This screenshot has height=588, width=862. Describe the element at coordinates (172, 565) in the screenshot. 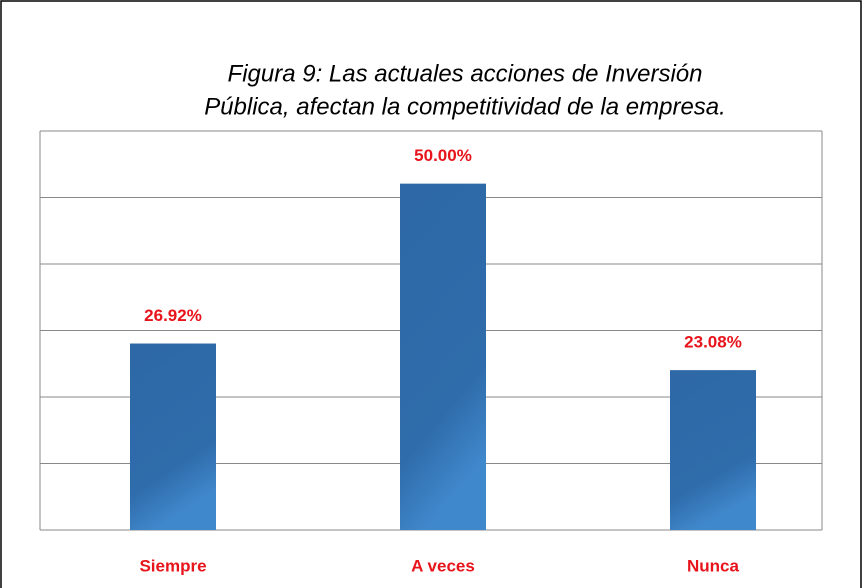

I see `x-tick-label: Siempre` at that location.